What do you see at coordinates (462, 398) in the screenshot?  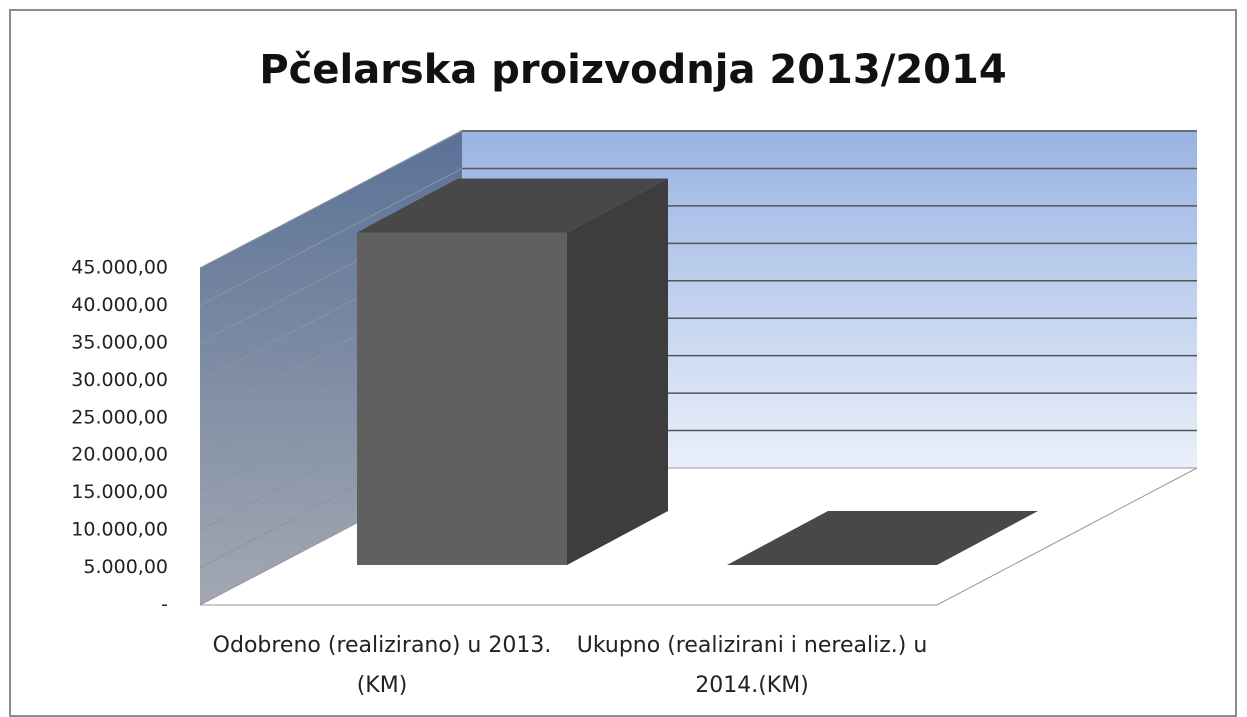 I see `bar-front` at bounding box center [462, 398].